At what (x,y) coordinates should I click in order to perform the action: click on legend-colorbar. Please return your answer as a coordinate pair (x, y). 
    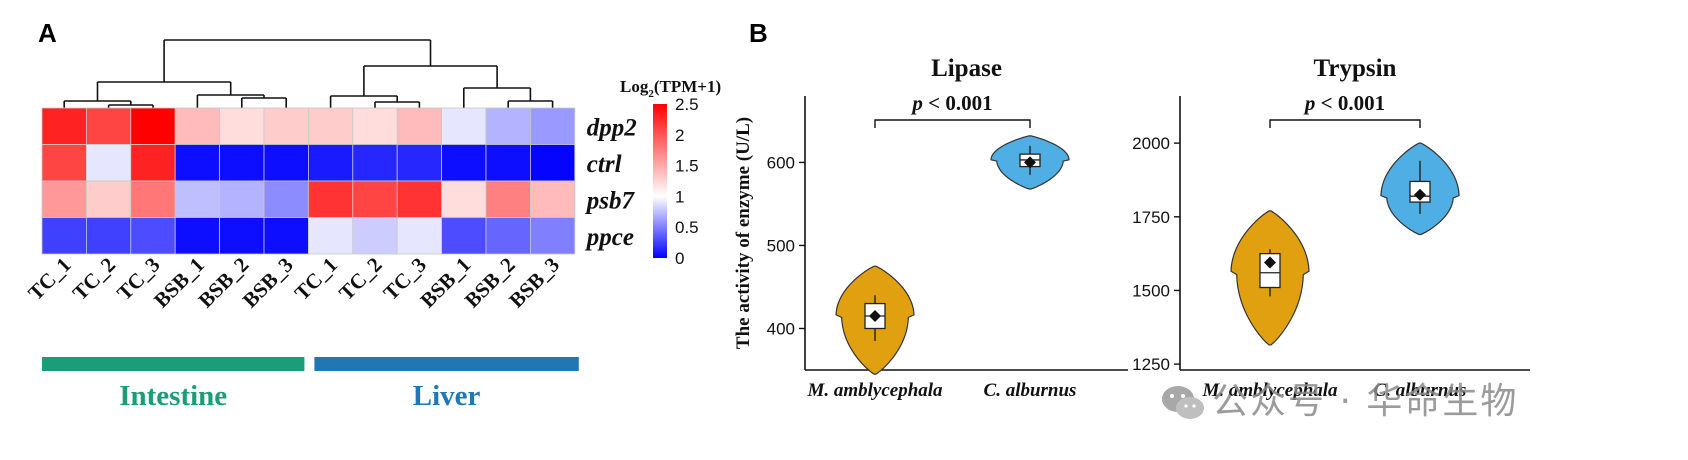
    Looking at the image, I should click on (660, 181).